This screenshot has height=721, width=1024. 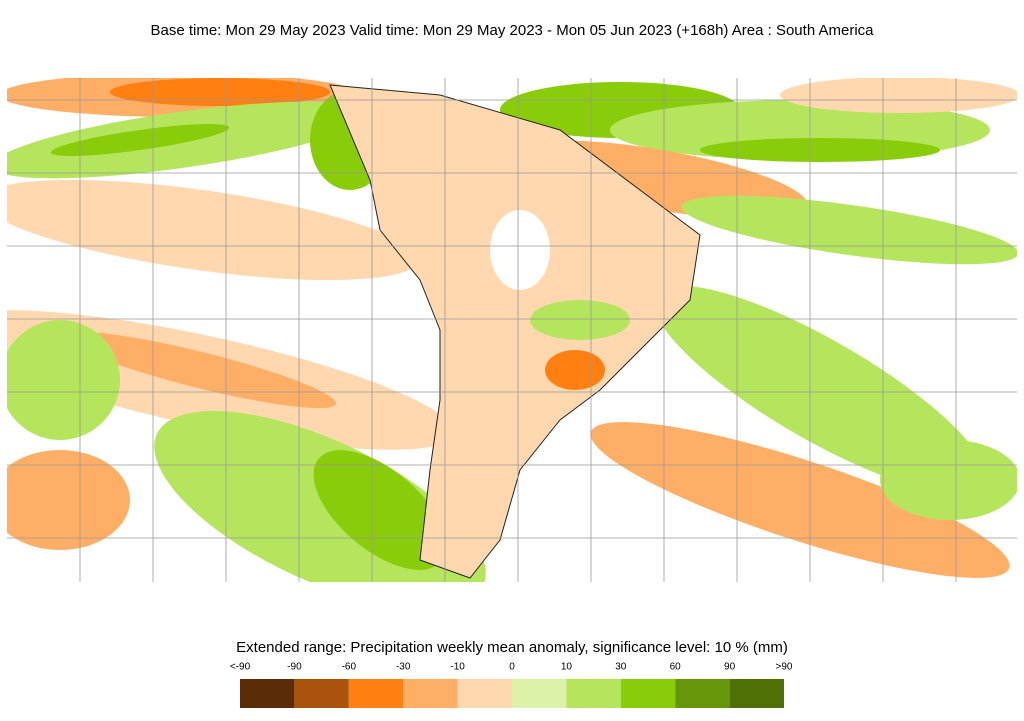 What do you see at coordinates (403, 667) in the screenshot?
I see `colorbar-label: -30` at bounding box center [403, 667].